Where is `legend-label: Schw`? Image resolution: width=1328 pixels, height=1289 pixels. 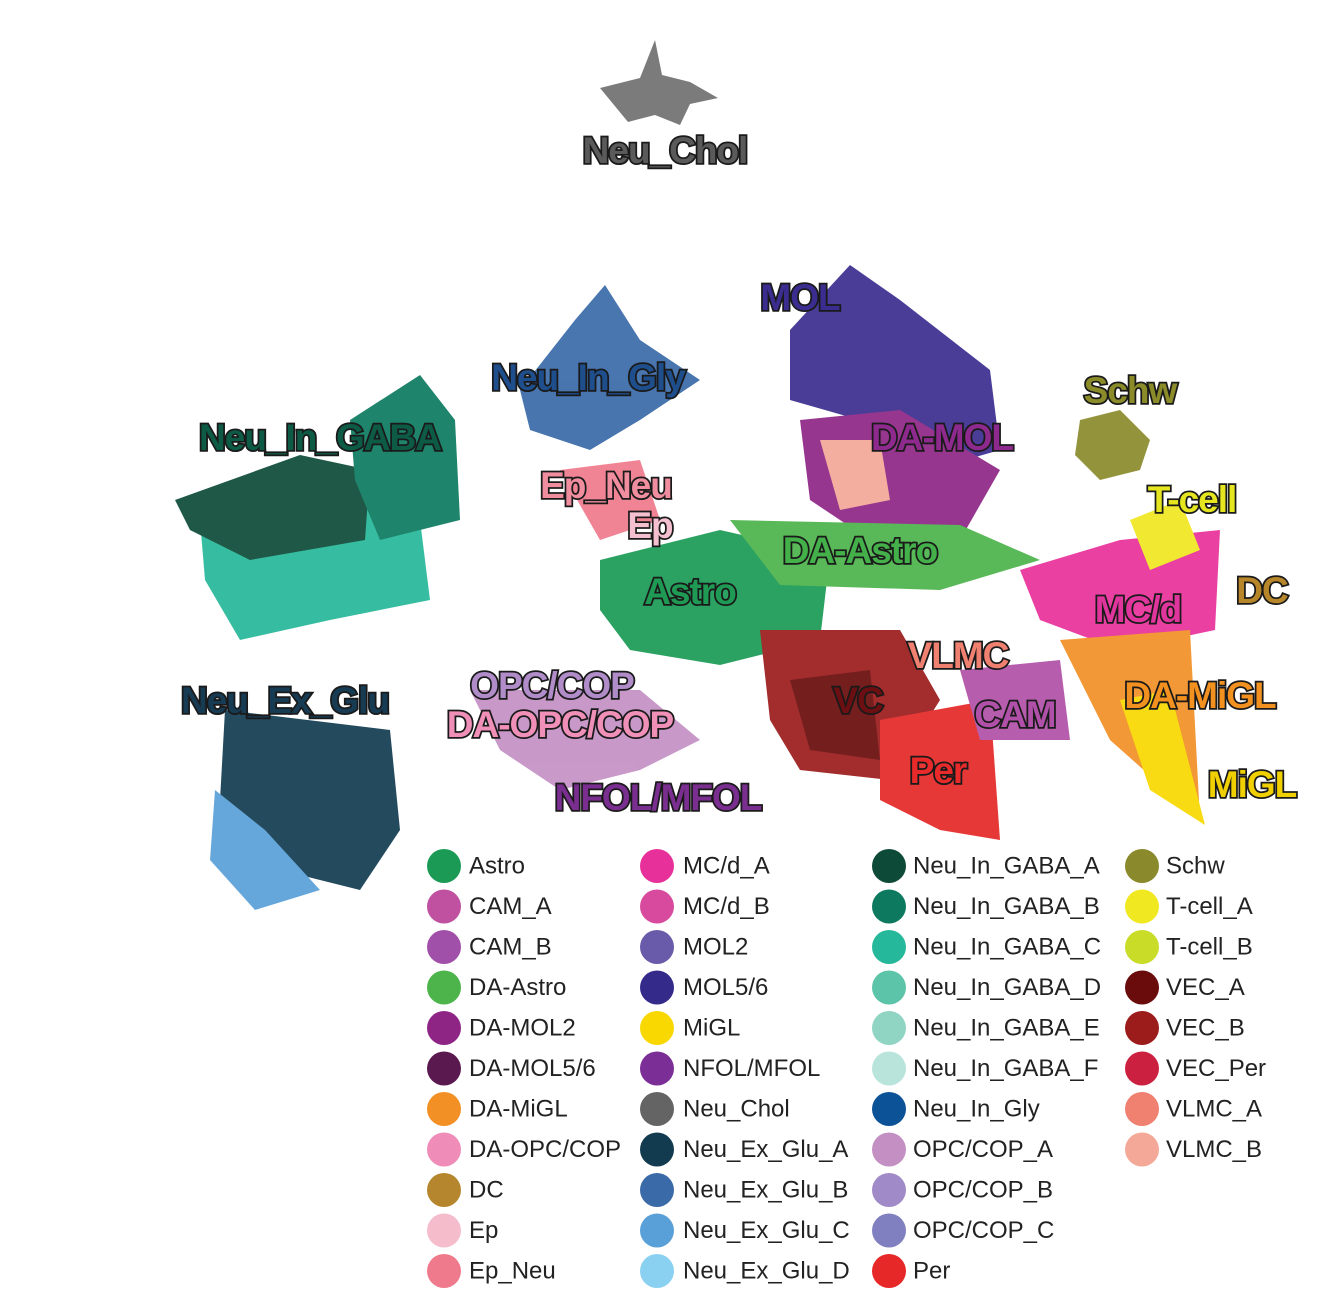
legend-label: Schw is located at coordinates (1195, 865).